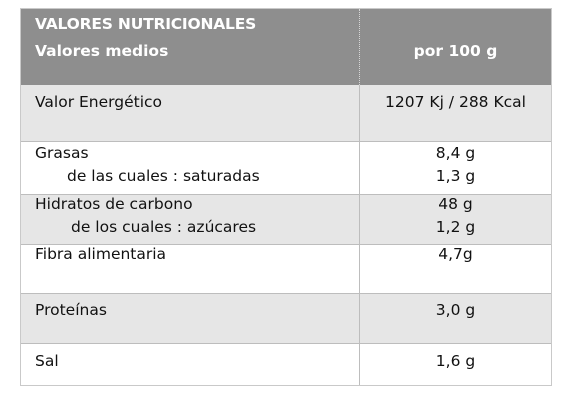  What do you see at coordinates (99, 102) in the screenshot?
I see `row-label: Valor Energético` at bounding box center [99, 102].